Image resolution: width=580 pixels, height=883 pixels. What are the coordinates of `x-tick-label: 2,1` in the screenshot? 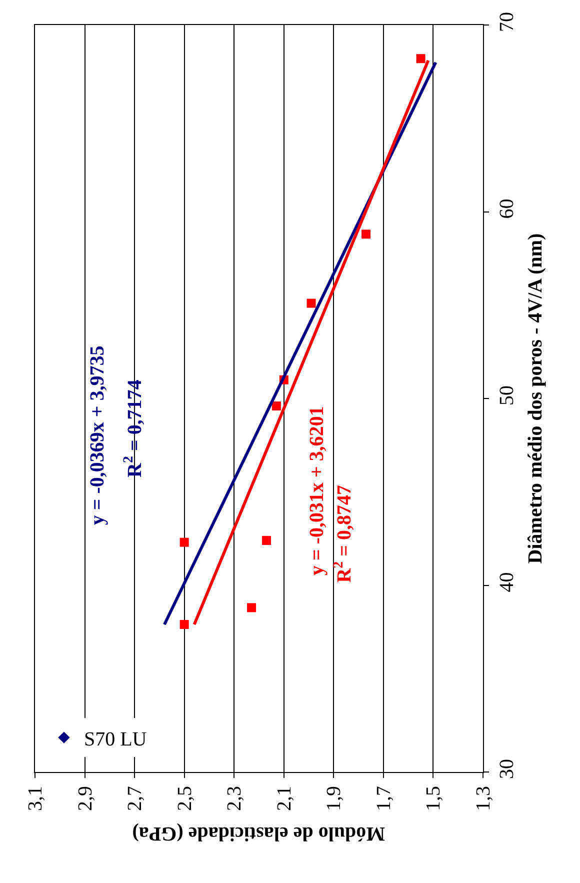 It's located at (284, 798).